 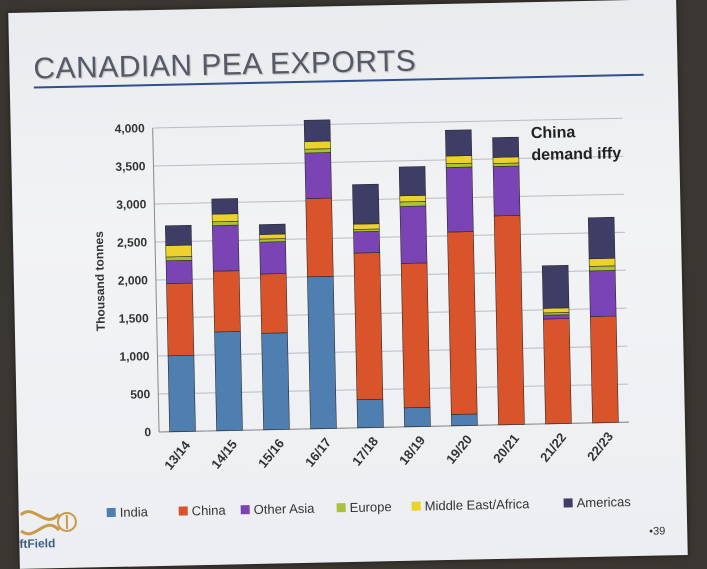 What do you see at coordinates (132, 242) in the screenshot?
I see `y-tick-label: 2,500` at bounding box center [132, 242].